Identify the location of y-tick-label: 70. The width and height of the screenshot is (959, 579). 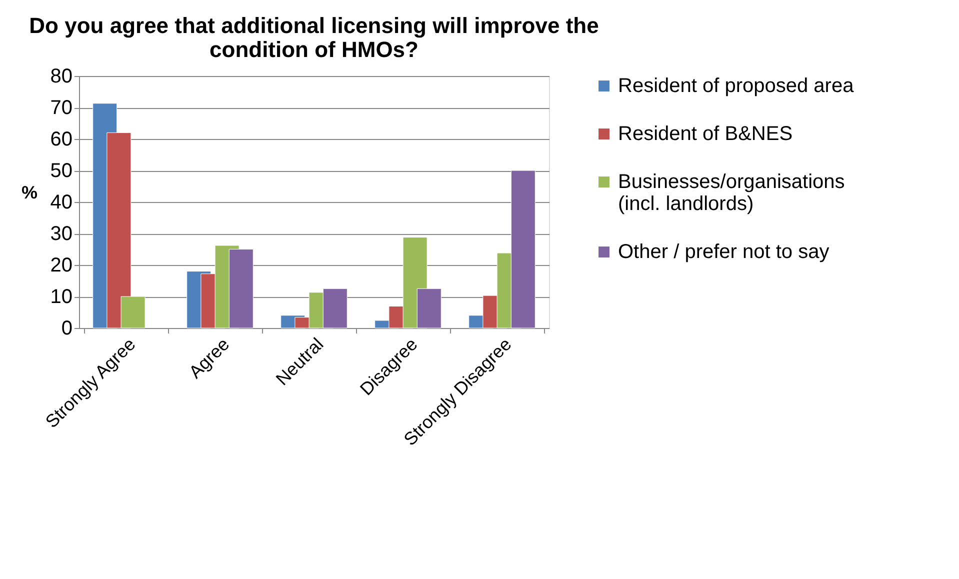
(61, 108).